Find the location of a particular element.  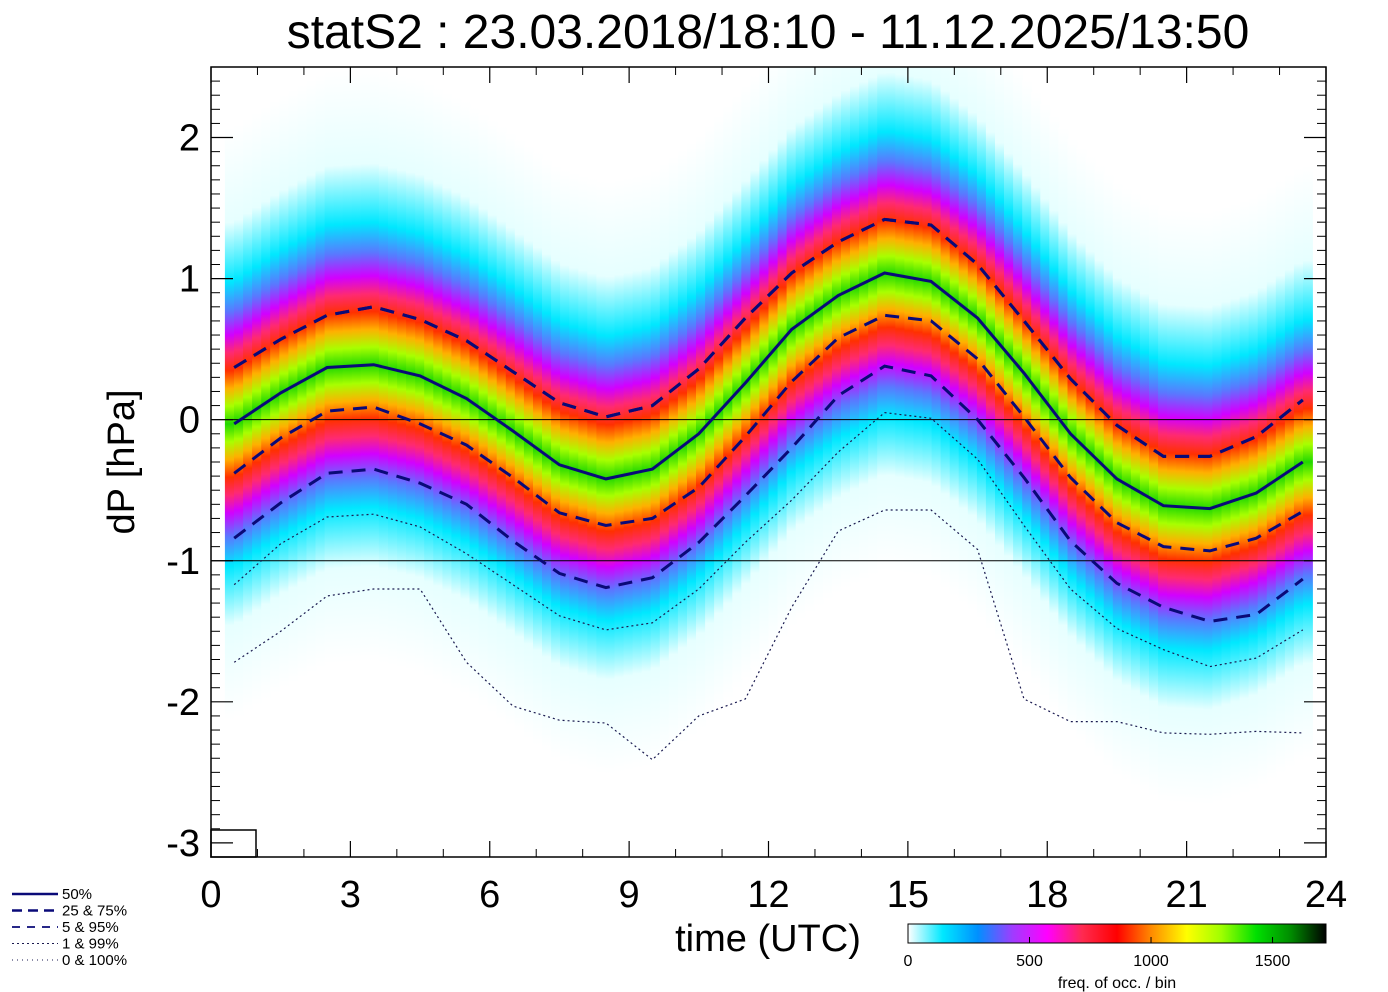

colorbar-ramp is located at coordinates (1117, 933).